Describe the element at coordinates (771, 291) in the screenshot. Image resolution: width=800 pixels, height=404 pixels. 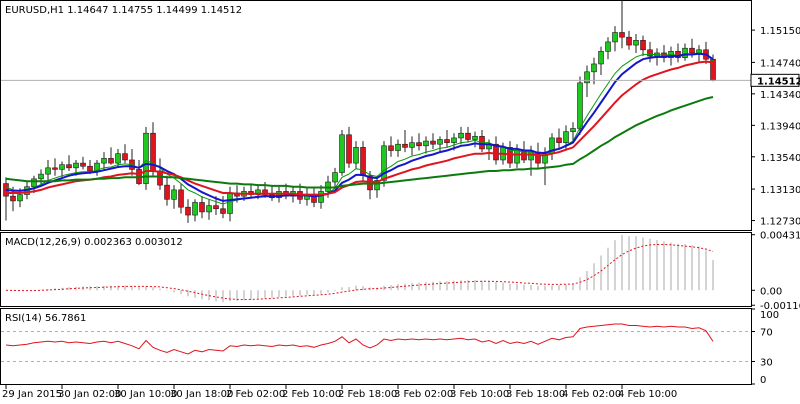
I see `macd-tick-label: 0.00` at that location.